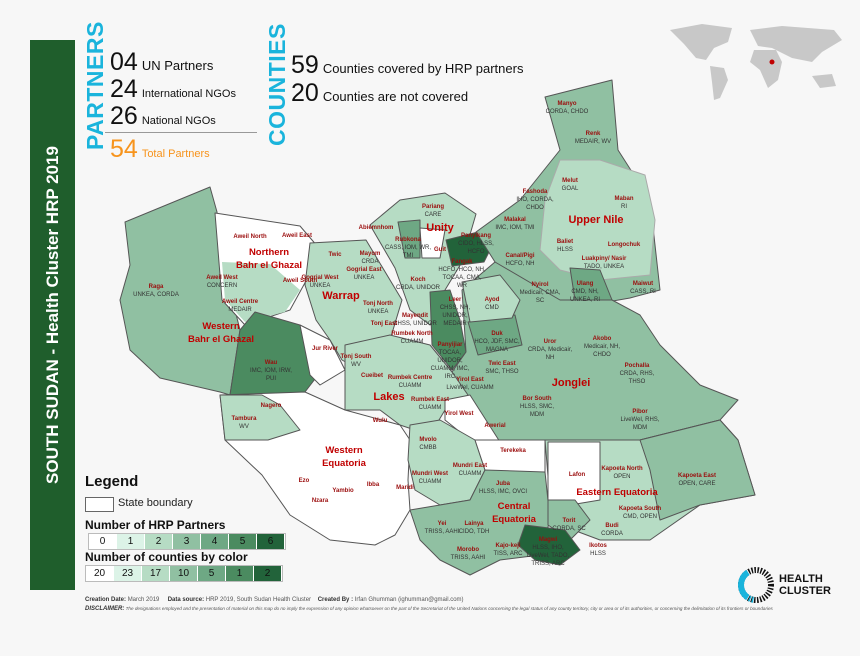 The width and height of the screenshot is (860, 656). I want to click on county-name: Aweil Centre, so click(240, 302).